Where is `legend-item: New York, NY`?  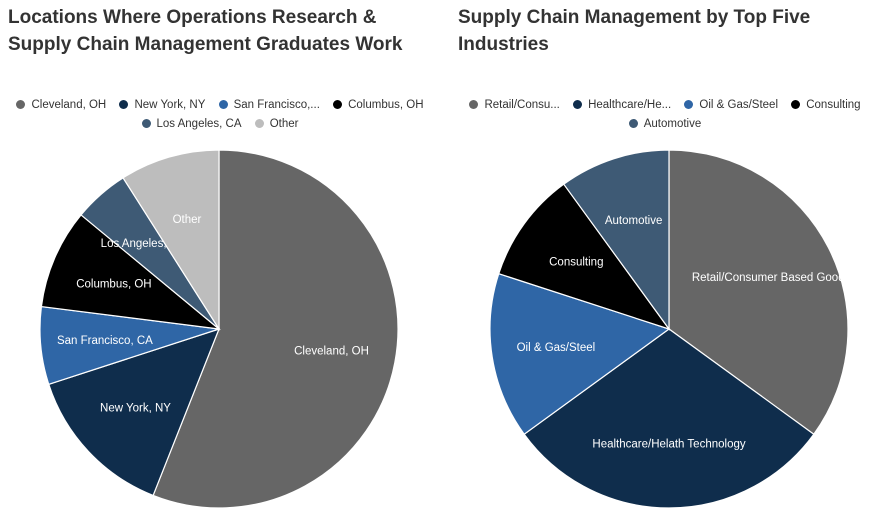 legend-item: New York, NY is located at coordinates (162, 105).